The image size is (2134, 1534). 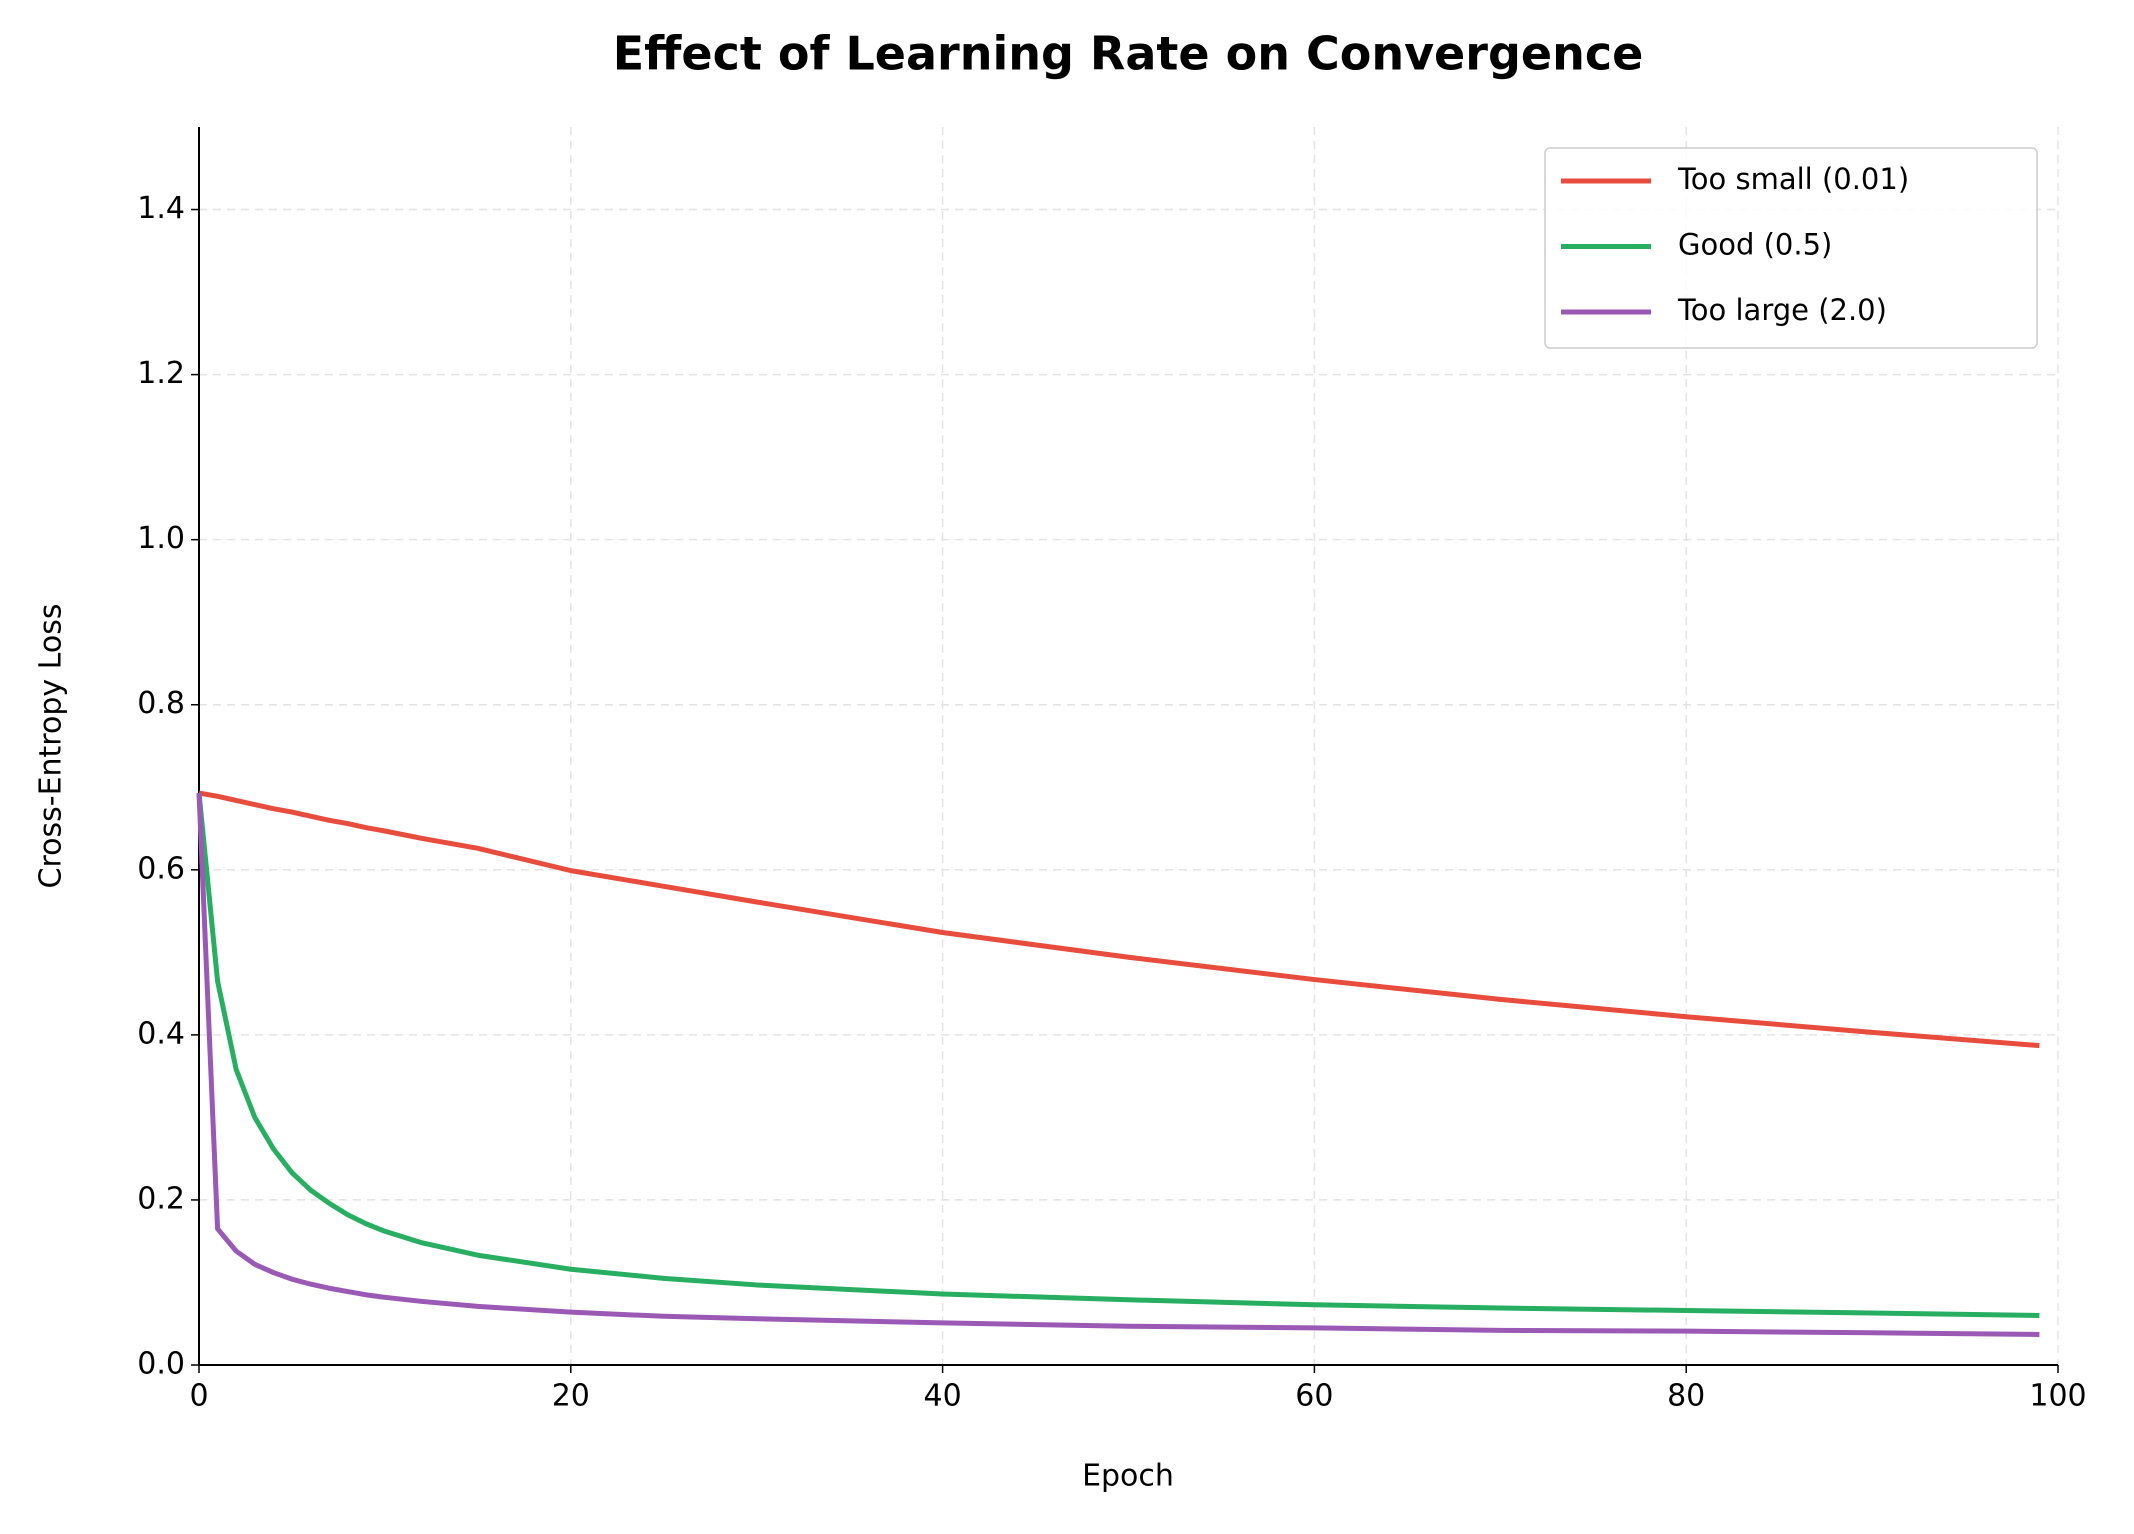 What do you see at coordinates (198, 1396) in the screenshot?
I see `x-tick-label: 0` at bounding box center [198, 1396].